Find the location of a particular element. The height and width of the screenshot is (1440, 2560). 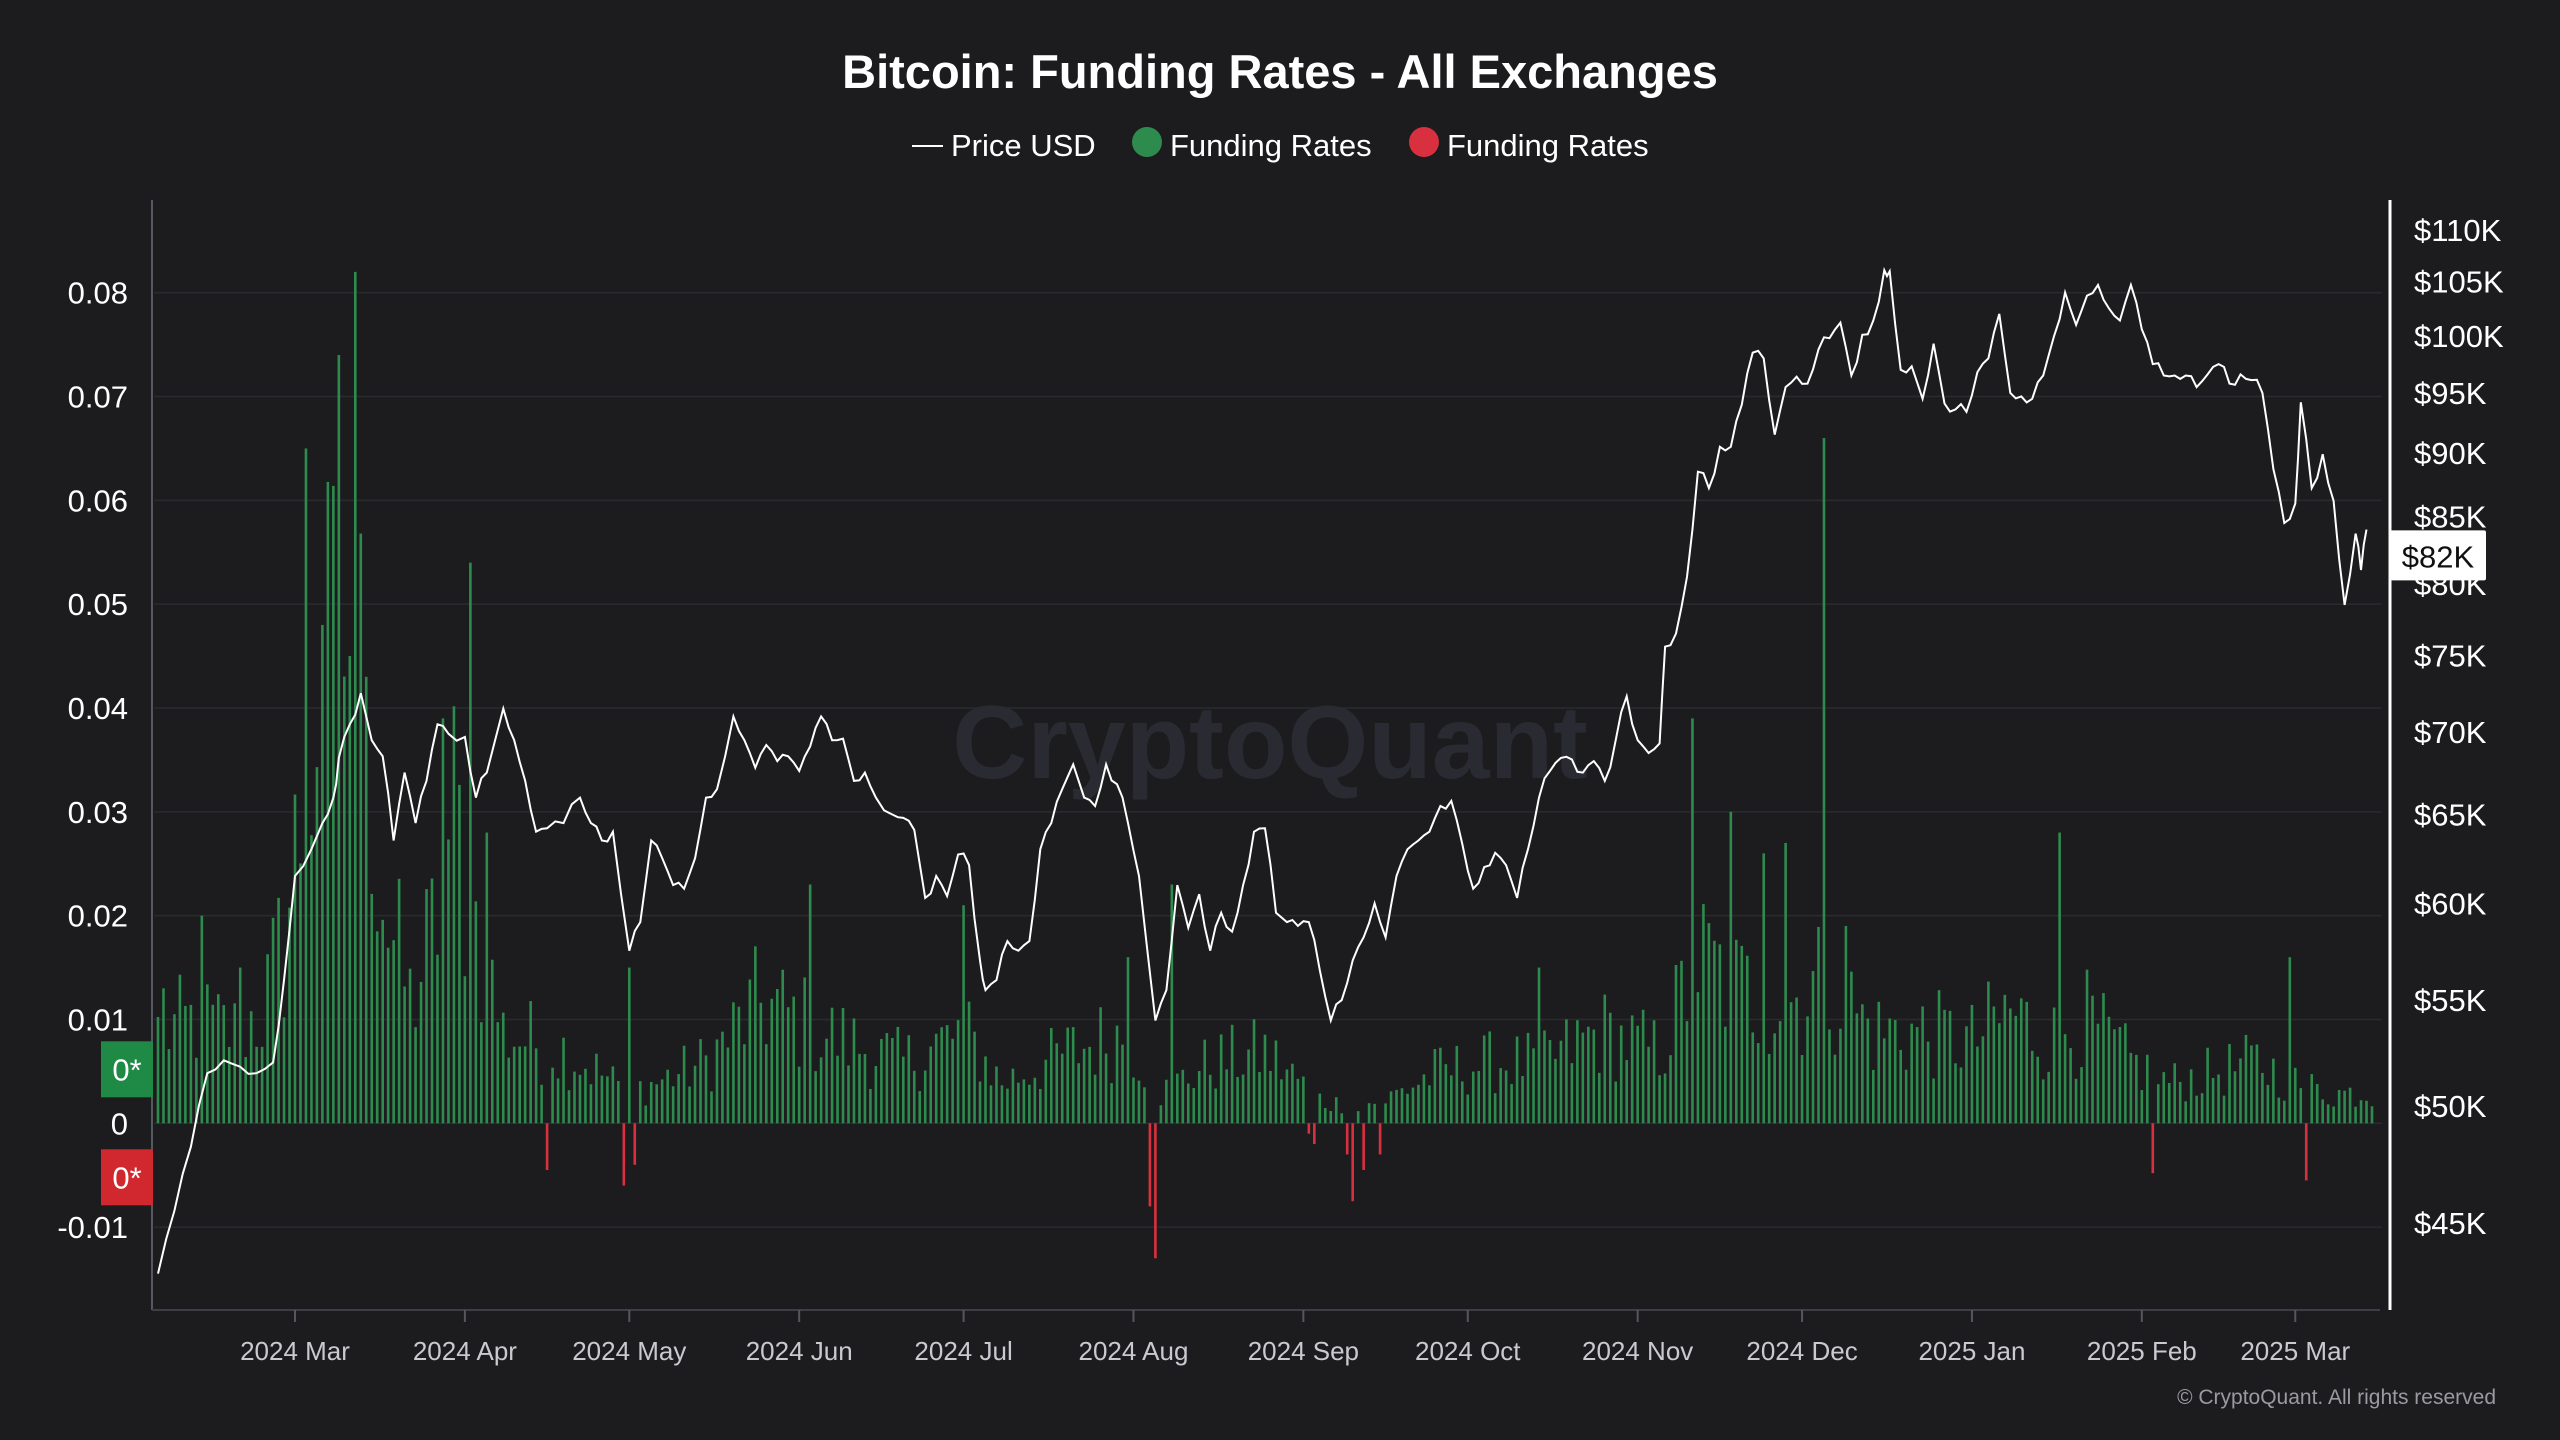

legend-funding-negative-label: Funding Rates is located at coordinates (1548, 145).